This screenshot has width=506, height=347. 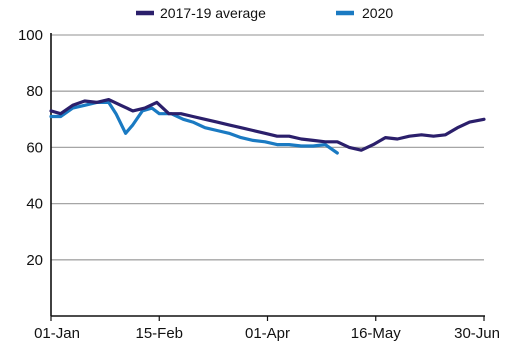 I want to click on y-tick-label-60: 60, so click(x=34, y=147).